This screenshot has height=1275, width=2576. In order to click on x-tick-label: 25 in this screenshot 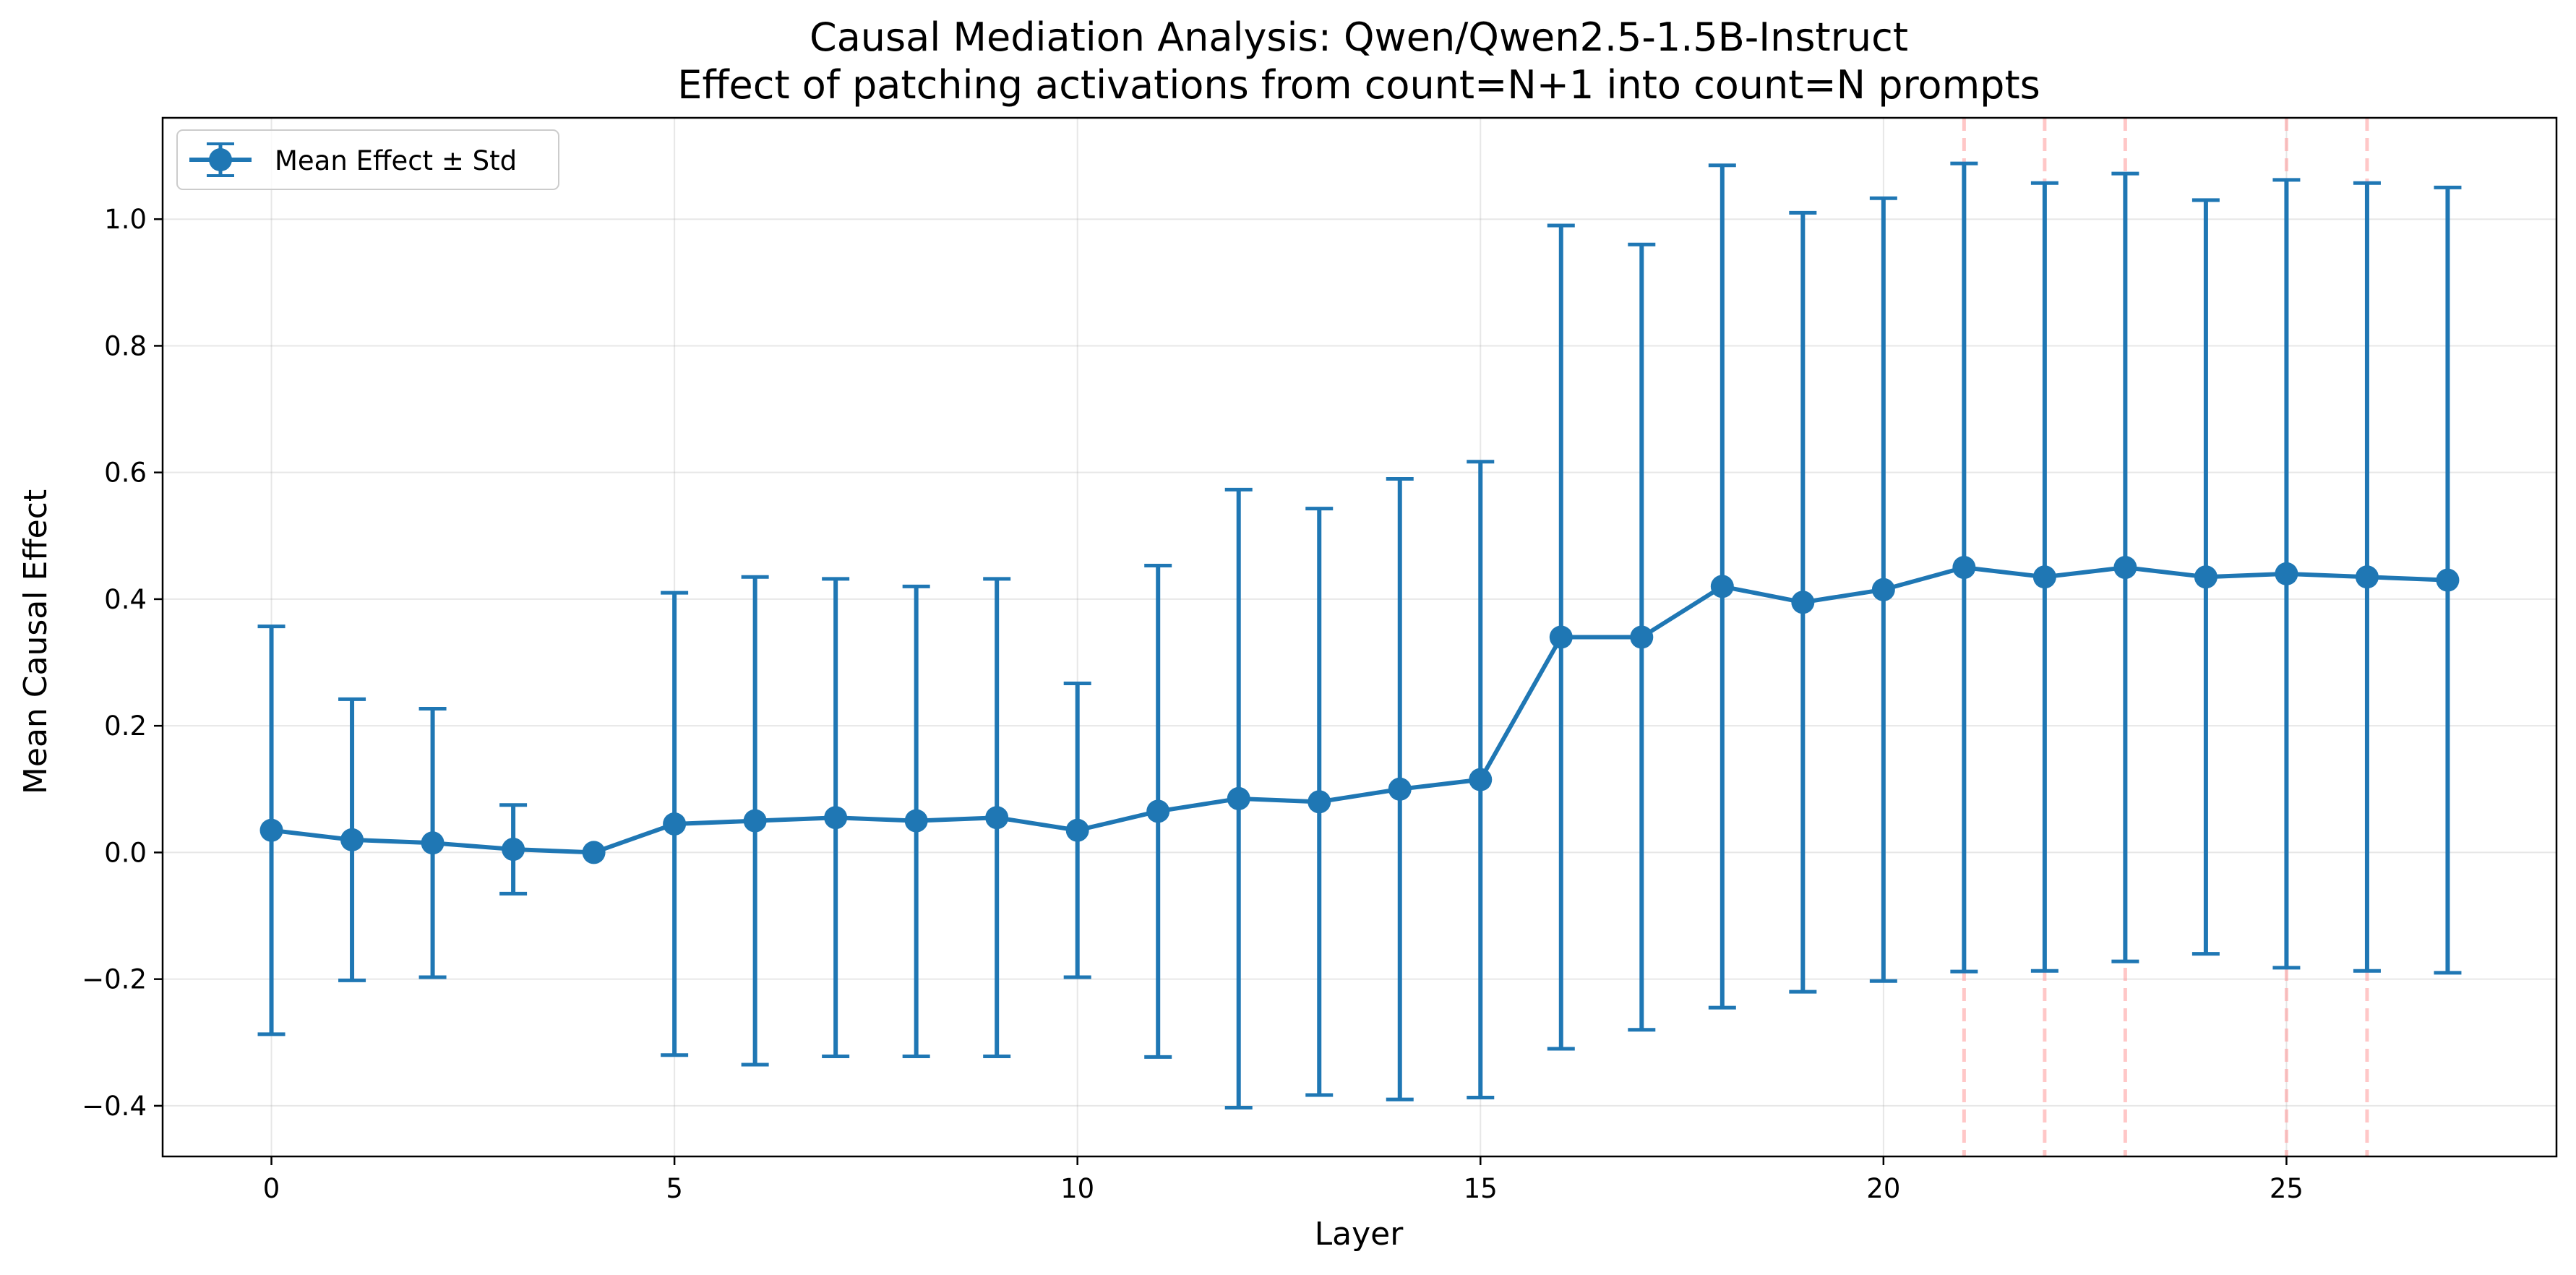, I will do `click(2287, 1188)`.